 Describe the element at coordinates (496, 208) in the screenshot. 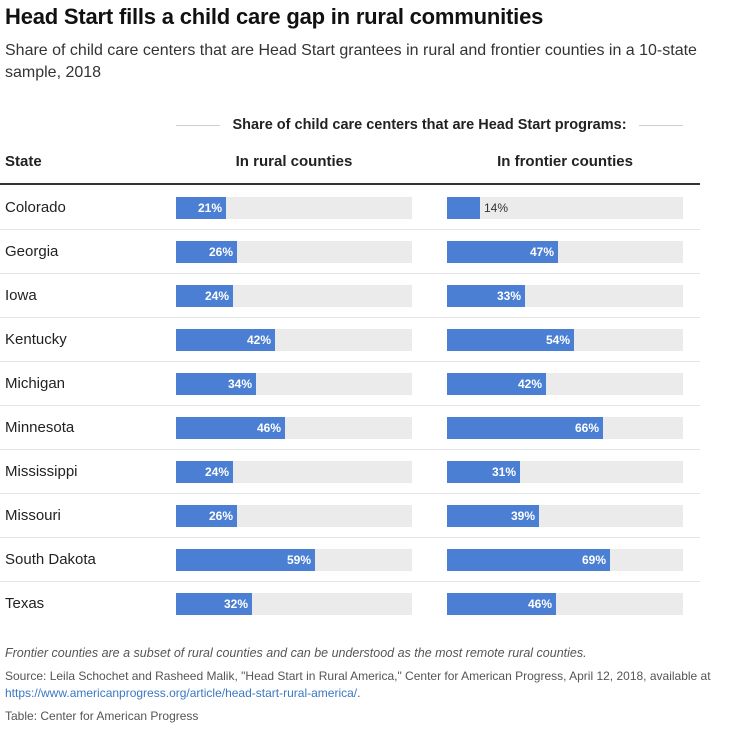

I see `bar-label-frontier-colorado: 14%` at that location.